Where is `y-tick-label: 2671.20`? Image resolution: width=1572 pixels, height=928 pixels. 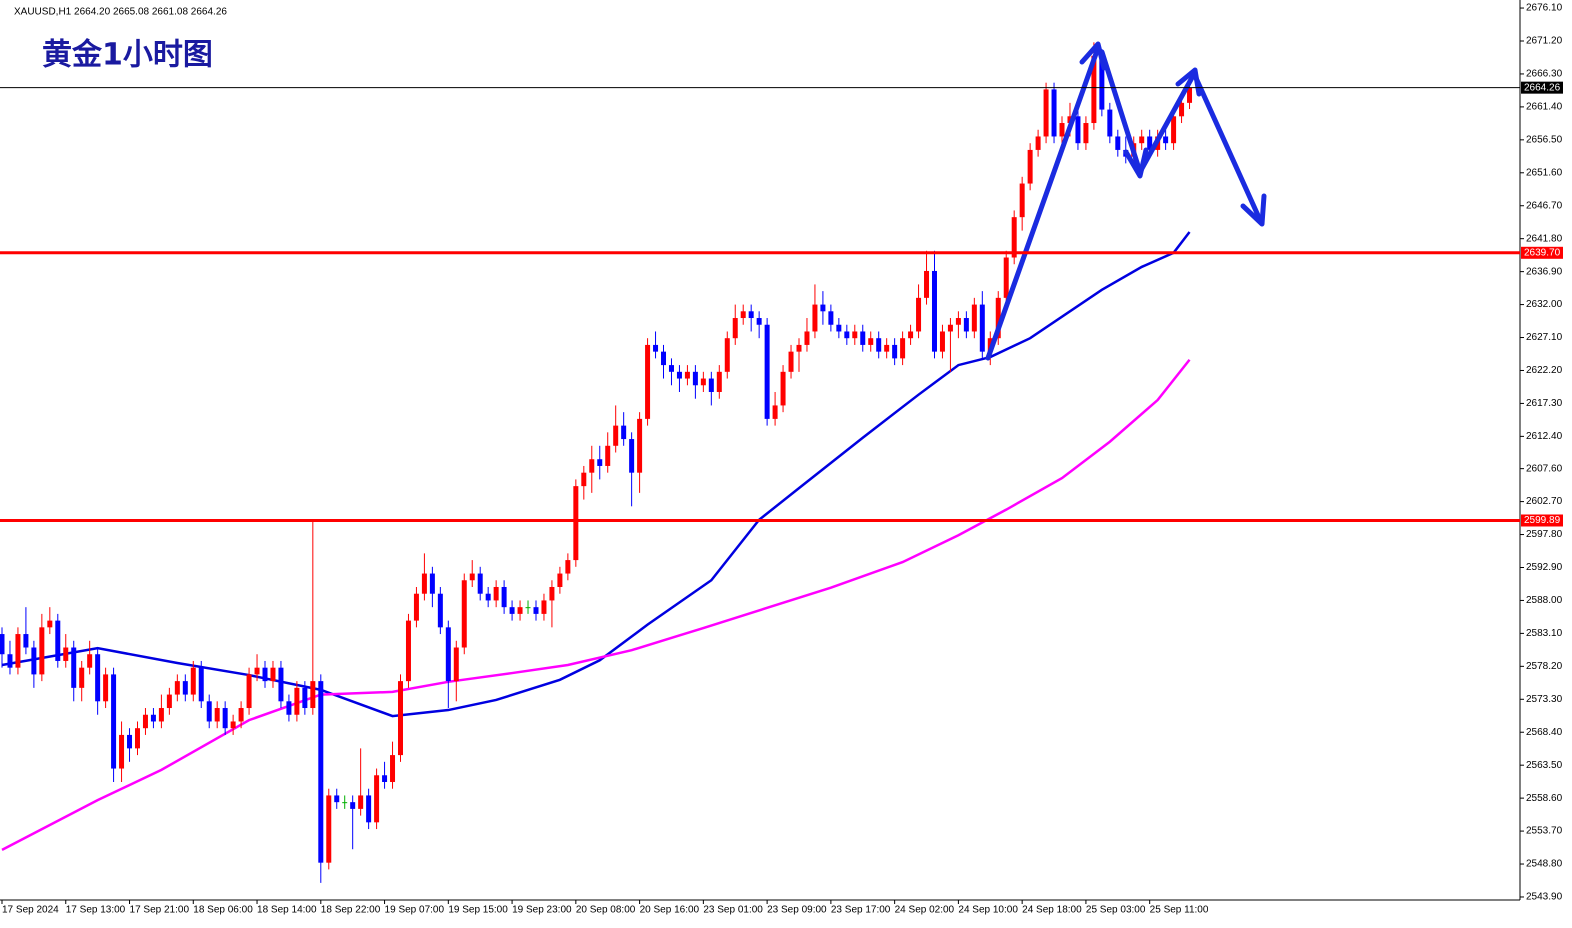
y-tick-label: 2671.20 is located at coordinates (1544, 41).